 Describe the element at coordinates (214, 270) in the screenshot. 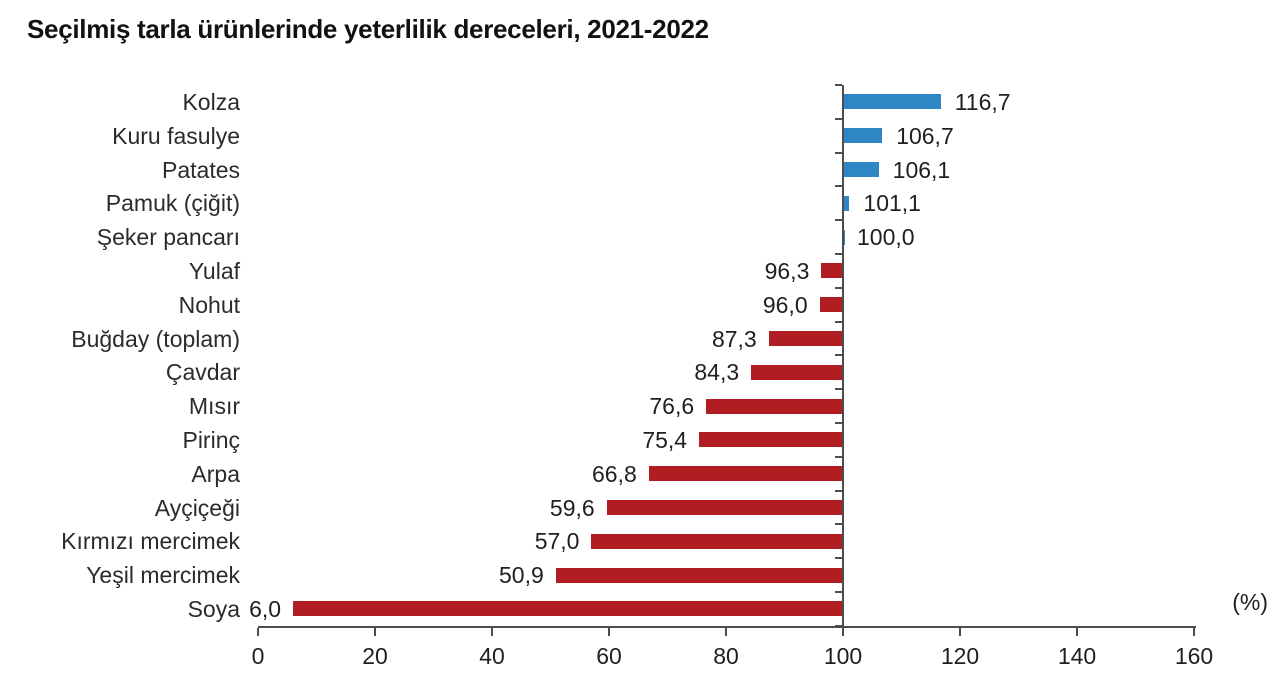

I see `category-label: Yulaf` at that location.